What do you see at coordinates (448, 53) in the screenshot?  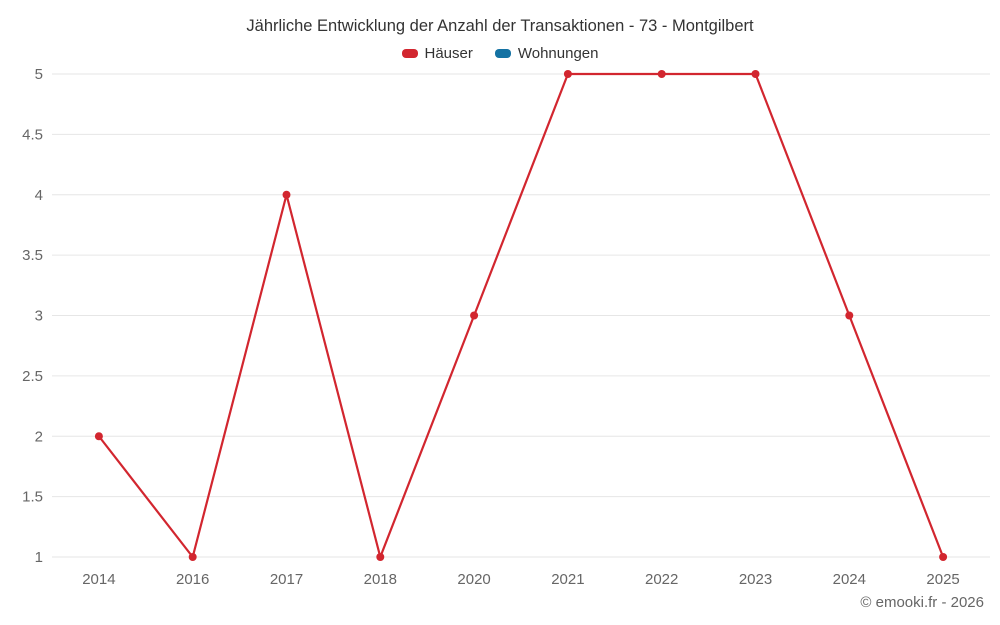 I see `legend-label-haeuser: Häuser` at bounding box center [448, 53].